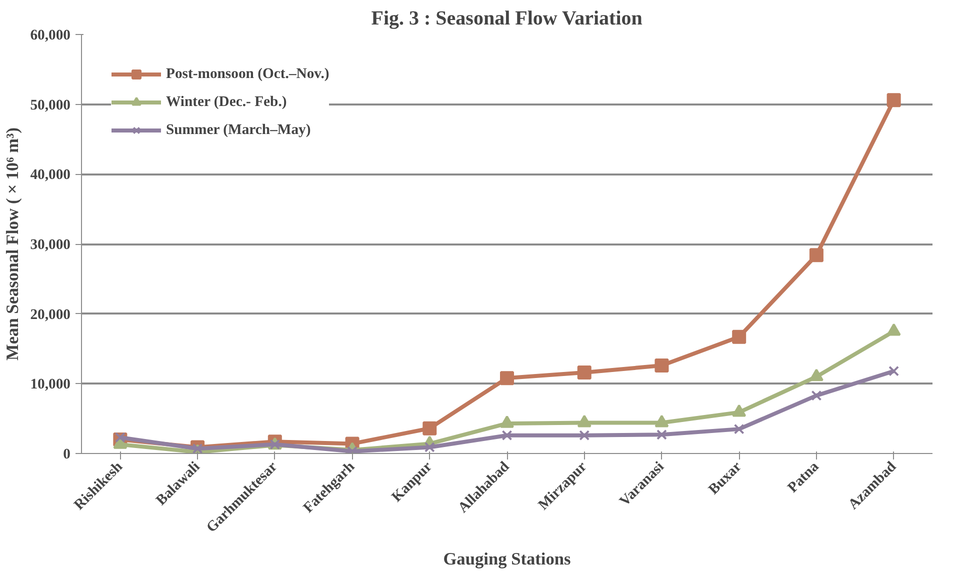 This screenshot has height=575, width=956. Describe the element at coordinates (506, 19) in the screenshot. I see `chart-title: Fig. 3 : Seasonal Flow Variation` at that location.